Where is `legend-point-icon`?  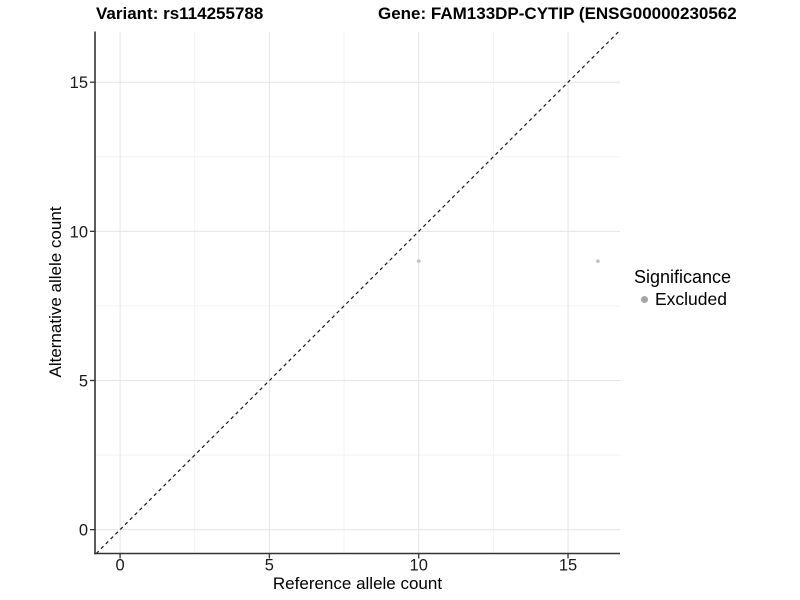 legend-point-icon is located at coordinates (644, 299).